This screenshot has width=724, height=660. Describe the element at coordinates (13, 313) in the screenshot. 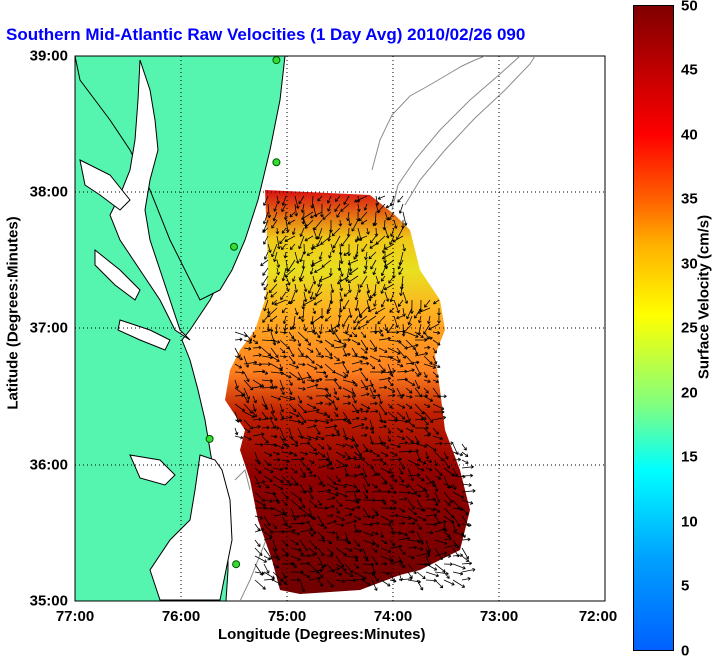

I see `y-axis-label: Latitude (Degrees:Minutes)` at that location.